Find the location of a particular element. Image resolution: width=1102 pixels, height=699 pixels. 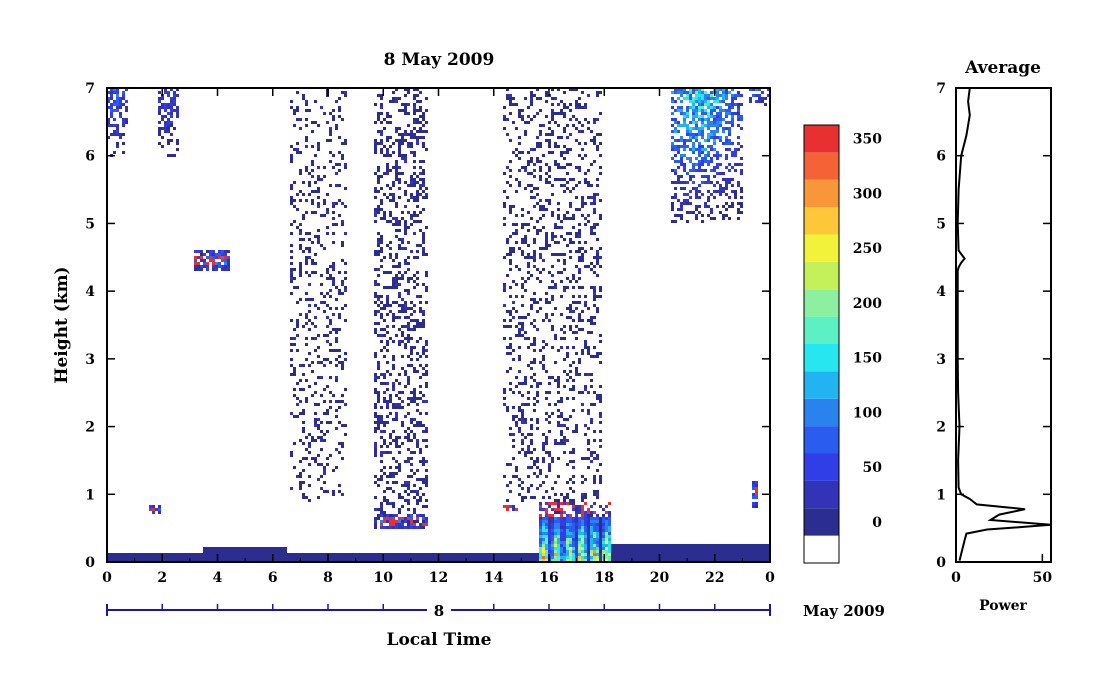

colorbar-swatch is located at coordinates (821, 139).